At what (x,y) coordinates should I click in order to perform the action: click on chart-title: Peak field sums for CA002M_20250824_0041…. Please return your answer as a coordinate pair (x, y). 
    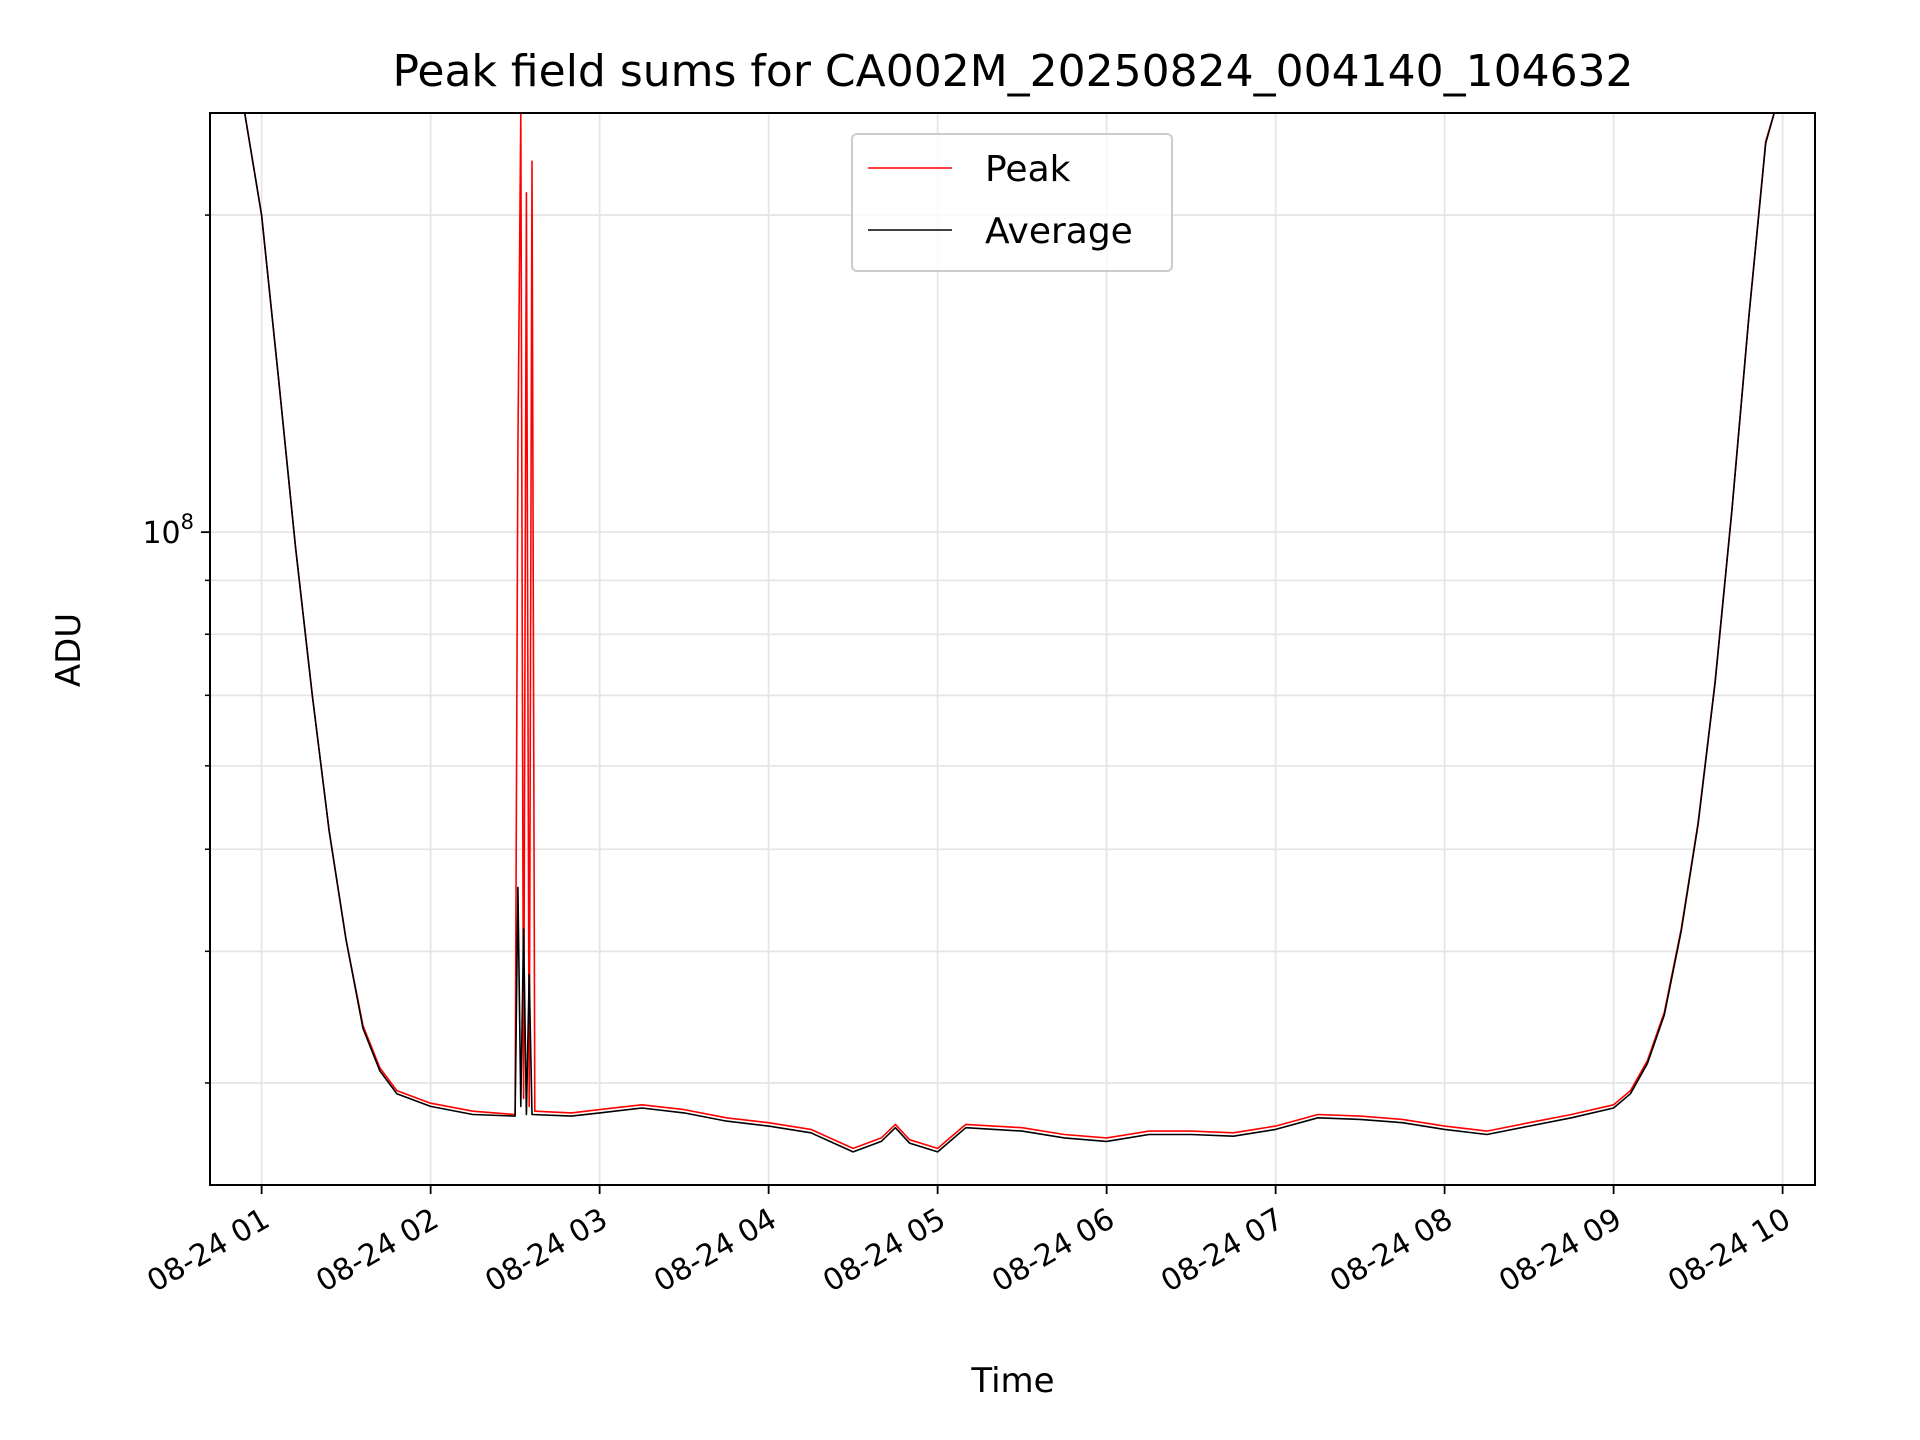
    Looking at the image, I should click on (1012, 71).